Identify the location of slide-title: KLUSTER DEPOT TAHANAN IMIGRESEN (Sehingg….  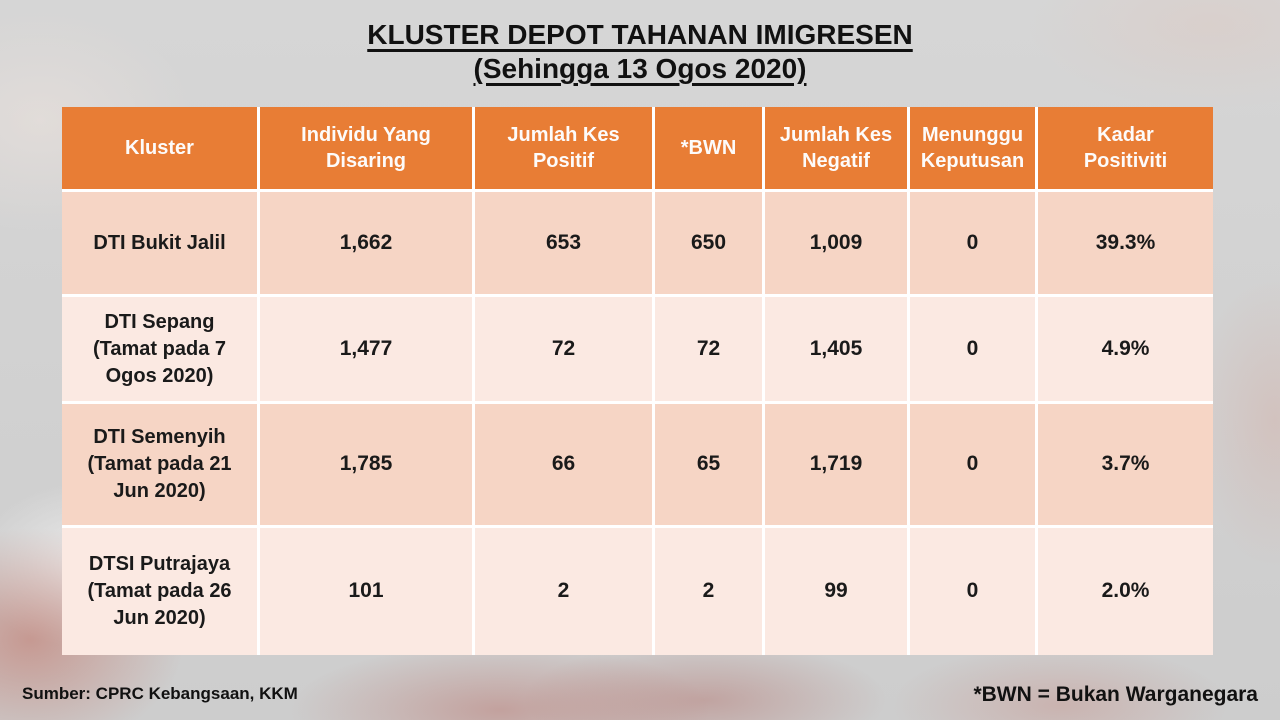
(640, 52).